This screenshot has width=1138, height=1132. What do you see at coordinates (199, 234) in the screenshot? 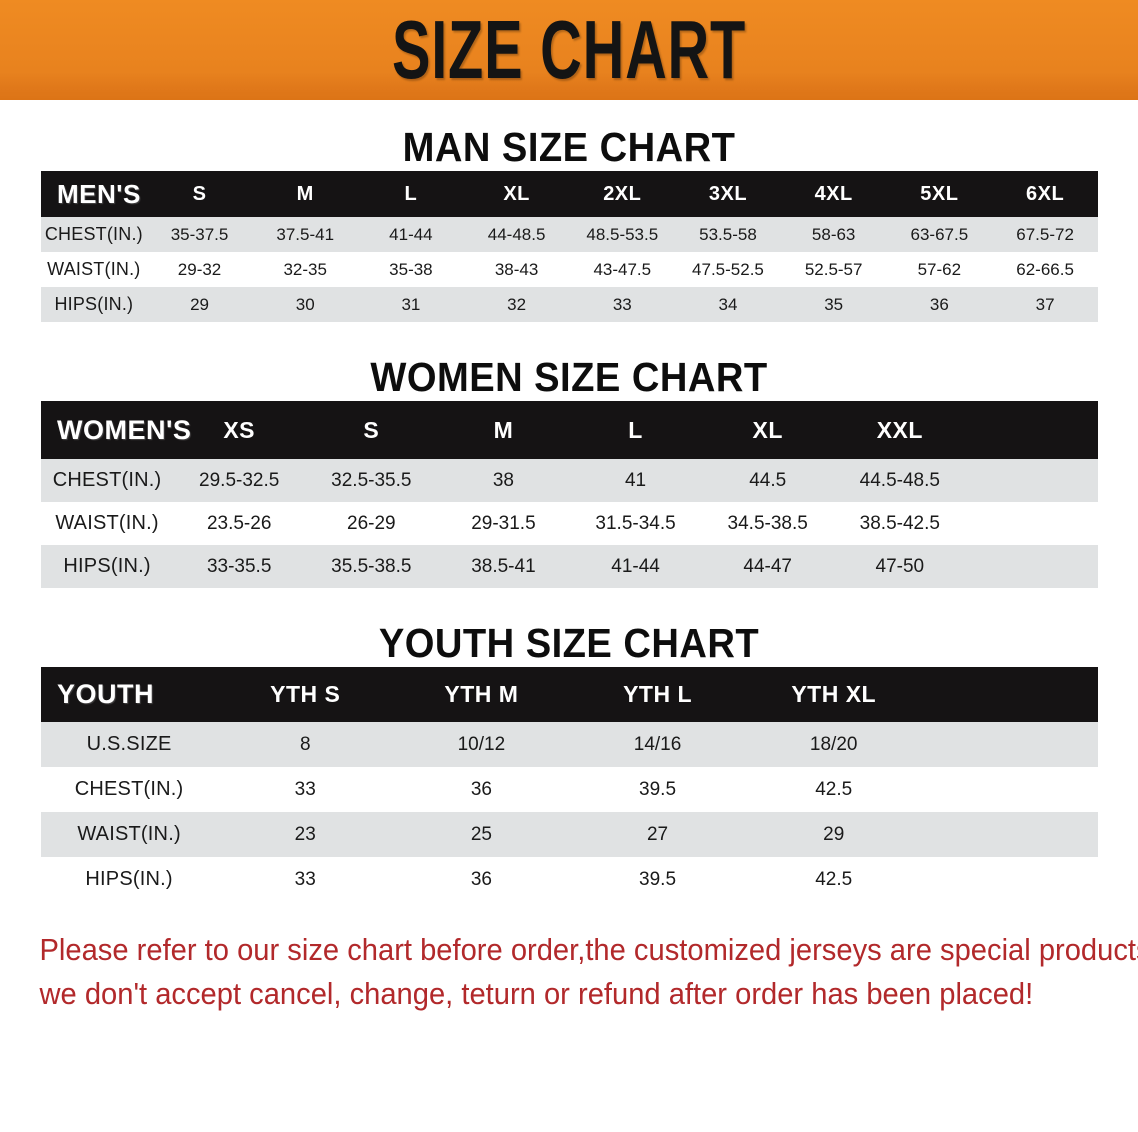
I see `table-cell: 35-37.5` at bounding box center [199, 234].